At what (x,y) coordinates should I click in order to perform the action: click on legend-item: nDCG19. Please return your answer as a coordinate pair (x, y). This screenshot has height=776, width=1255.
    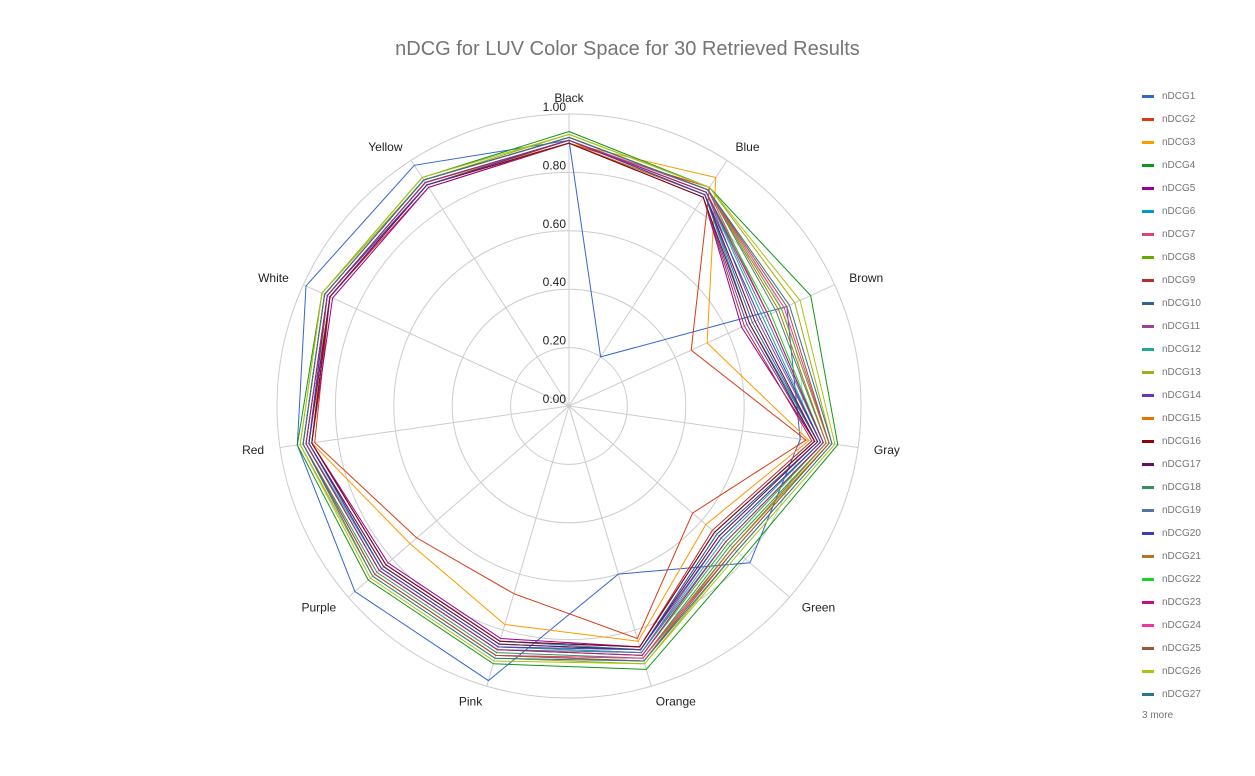
    Looking at the image, I should click on (1171, 510).